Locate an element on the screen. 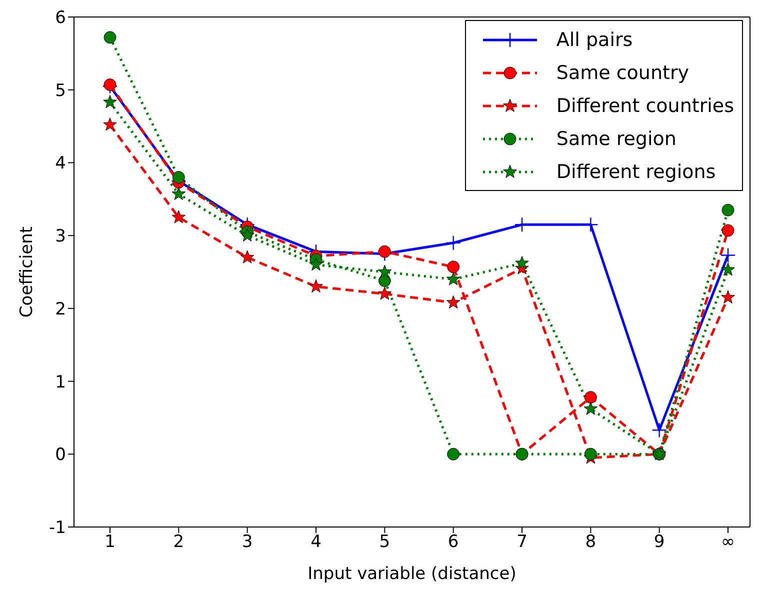 This screenshot has width=763, height=615. x-tick-label: 3 is located at coordinates (247, 542).